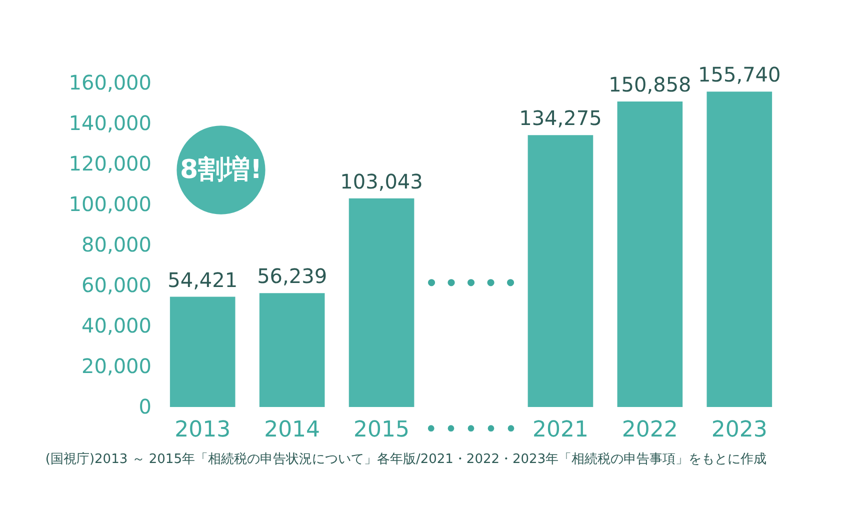 The height and width of the screenshot is (512, 852). I want to click on x-tick-label: 2013, so click(202, 430).